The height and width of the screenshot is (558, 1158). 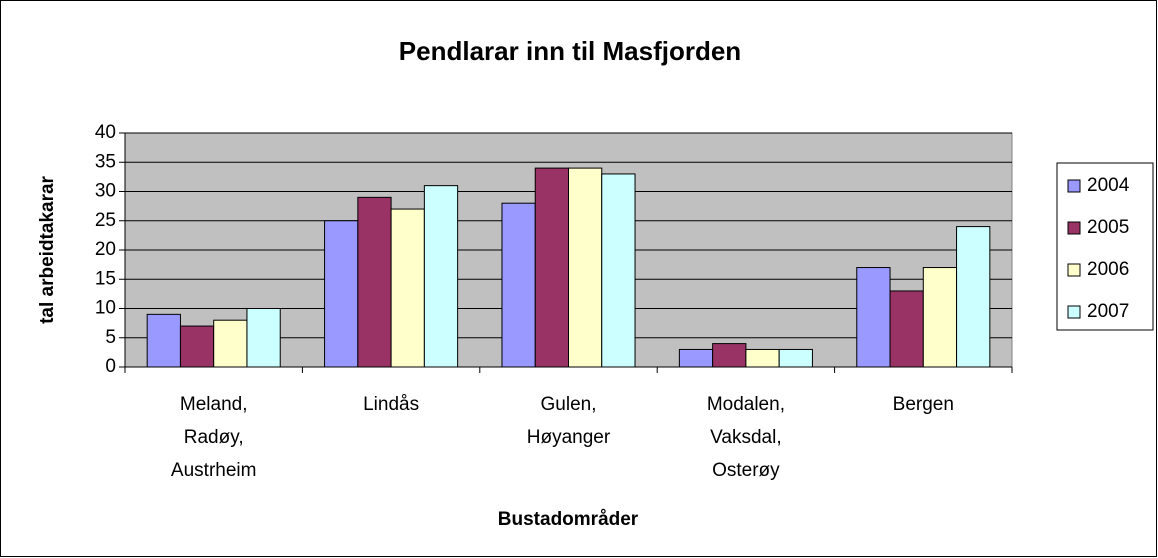 I want to click on y-tick-label: 30, so click(x=105, y=191).